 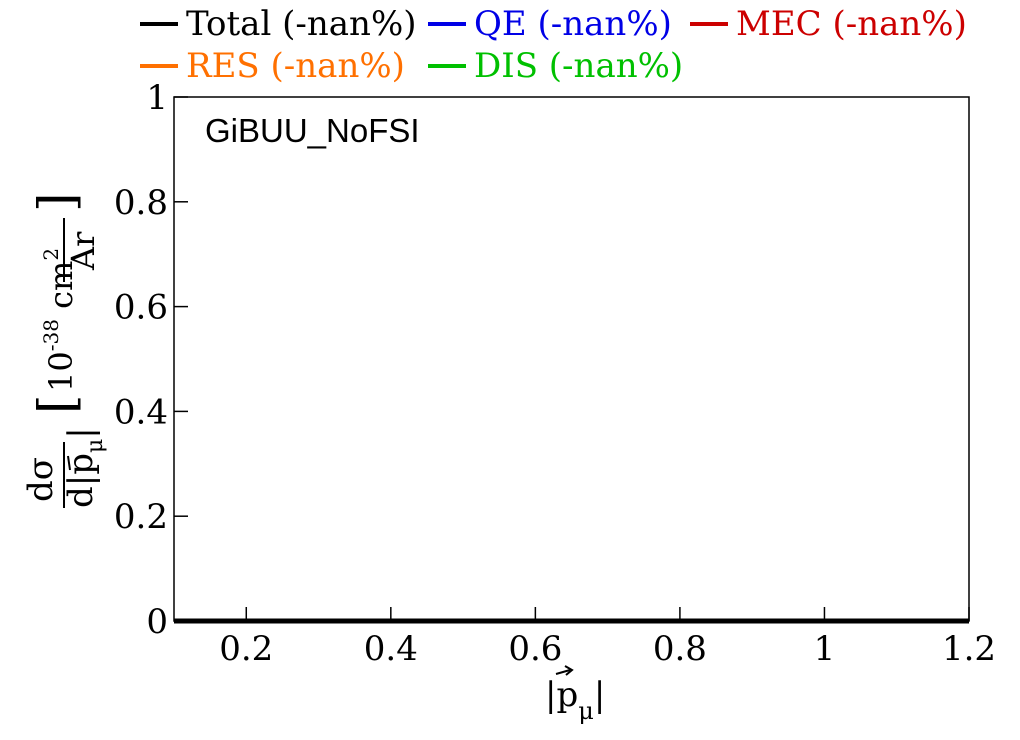 I want to click on legend-swatch-qe, so click(x=447, y=24).